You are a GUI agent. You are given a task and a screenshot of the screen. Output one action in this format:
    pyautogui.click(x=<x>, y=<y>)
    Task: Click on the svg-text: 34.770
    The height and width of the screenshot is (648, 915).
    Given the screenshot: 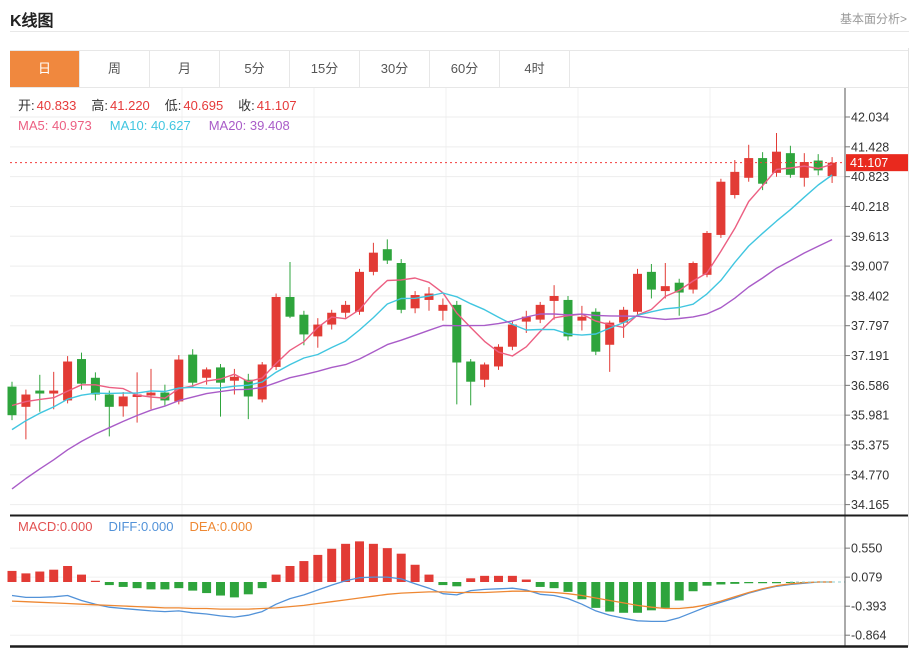 What is the action you would take?
    pyautogui.click(x=870, y=475)
    